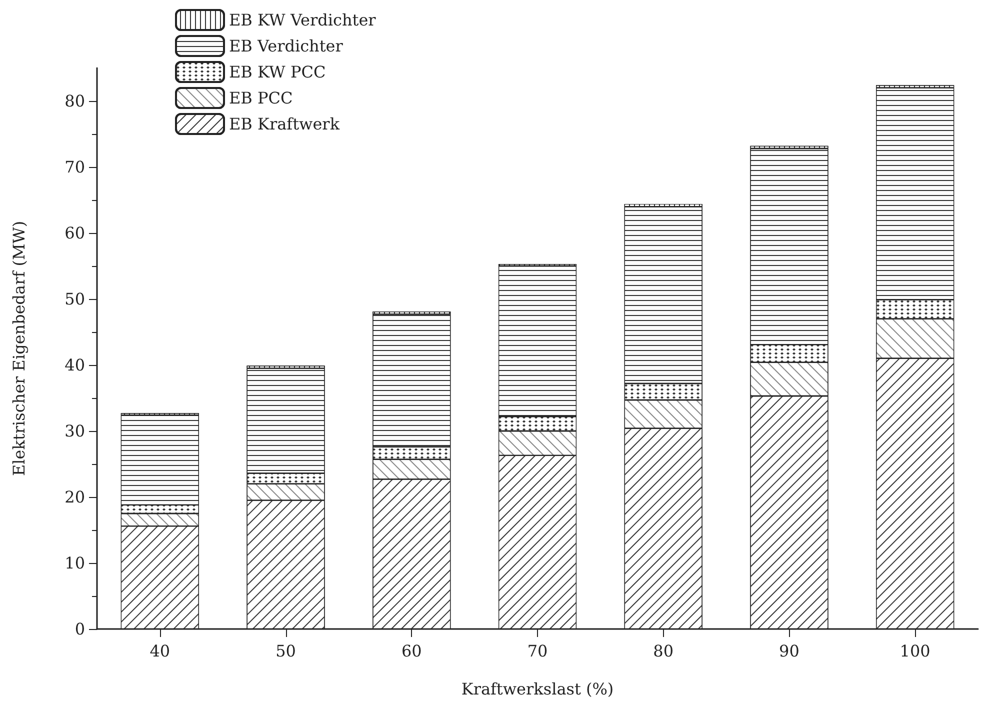 Image resolution: width=982 pixels, height=722 pixels. What do you see at coordinates (537, 651) in the screenshot?
I see `x-tick-label: 70` at bounding box center [537, 651].